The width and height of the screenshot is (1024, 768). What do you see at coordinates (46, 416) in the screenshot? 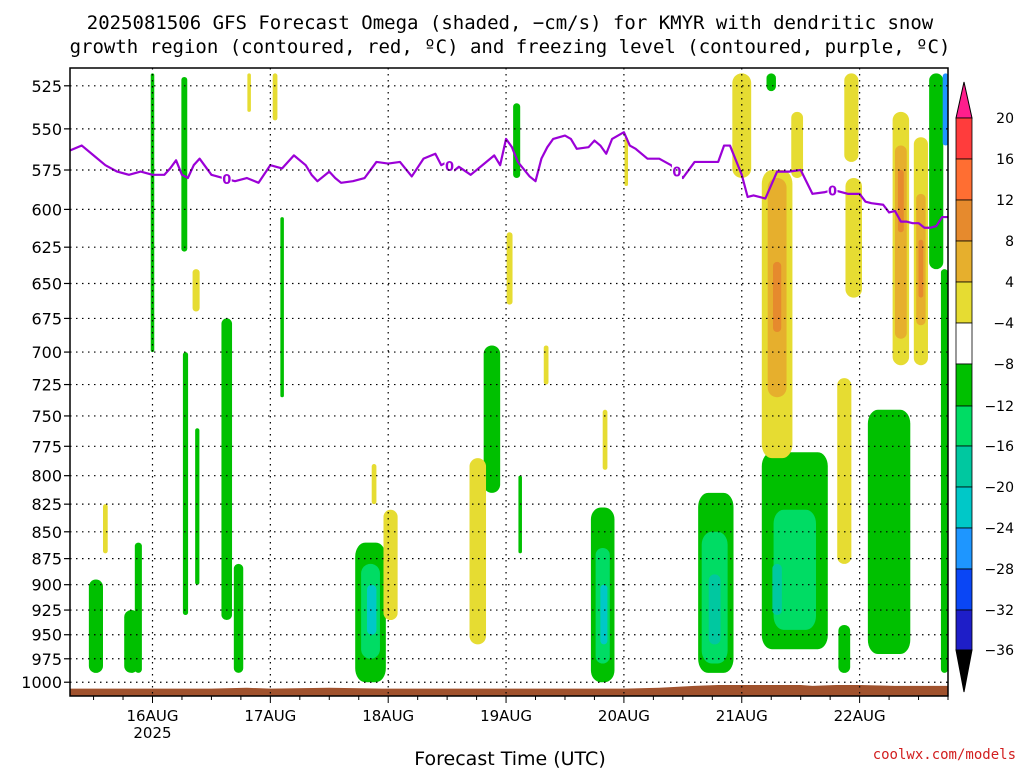
I see `y-tick-label: 750` at bounding box center [46, 416].